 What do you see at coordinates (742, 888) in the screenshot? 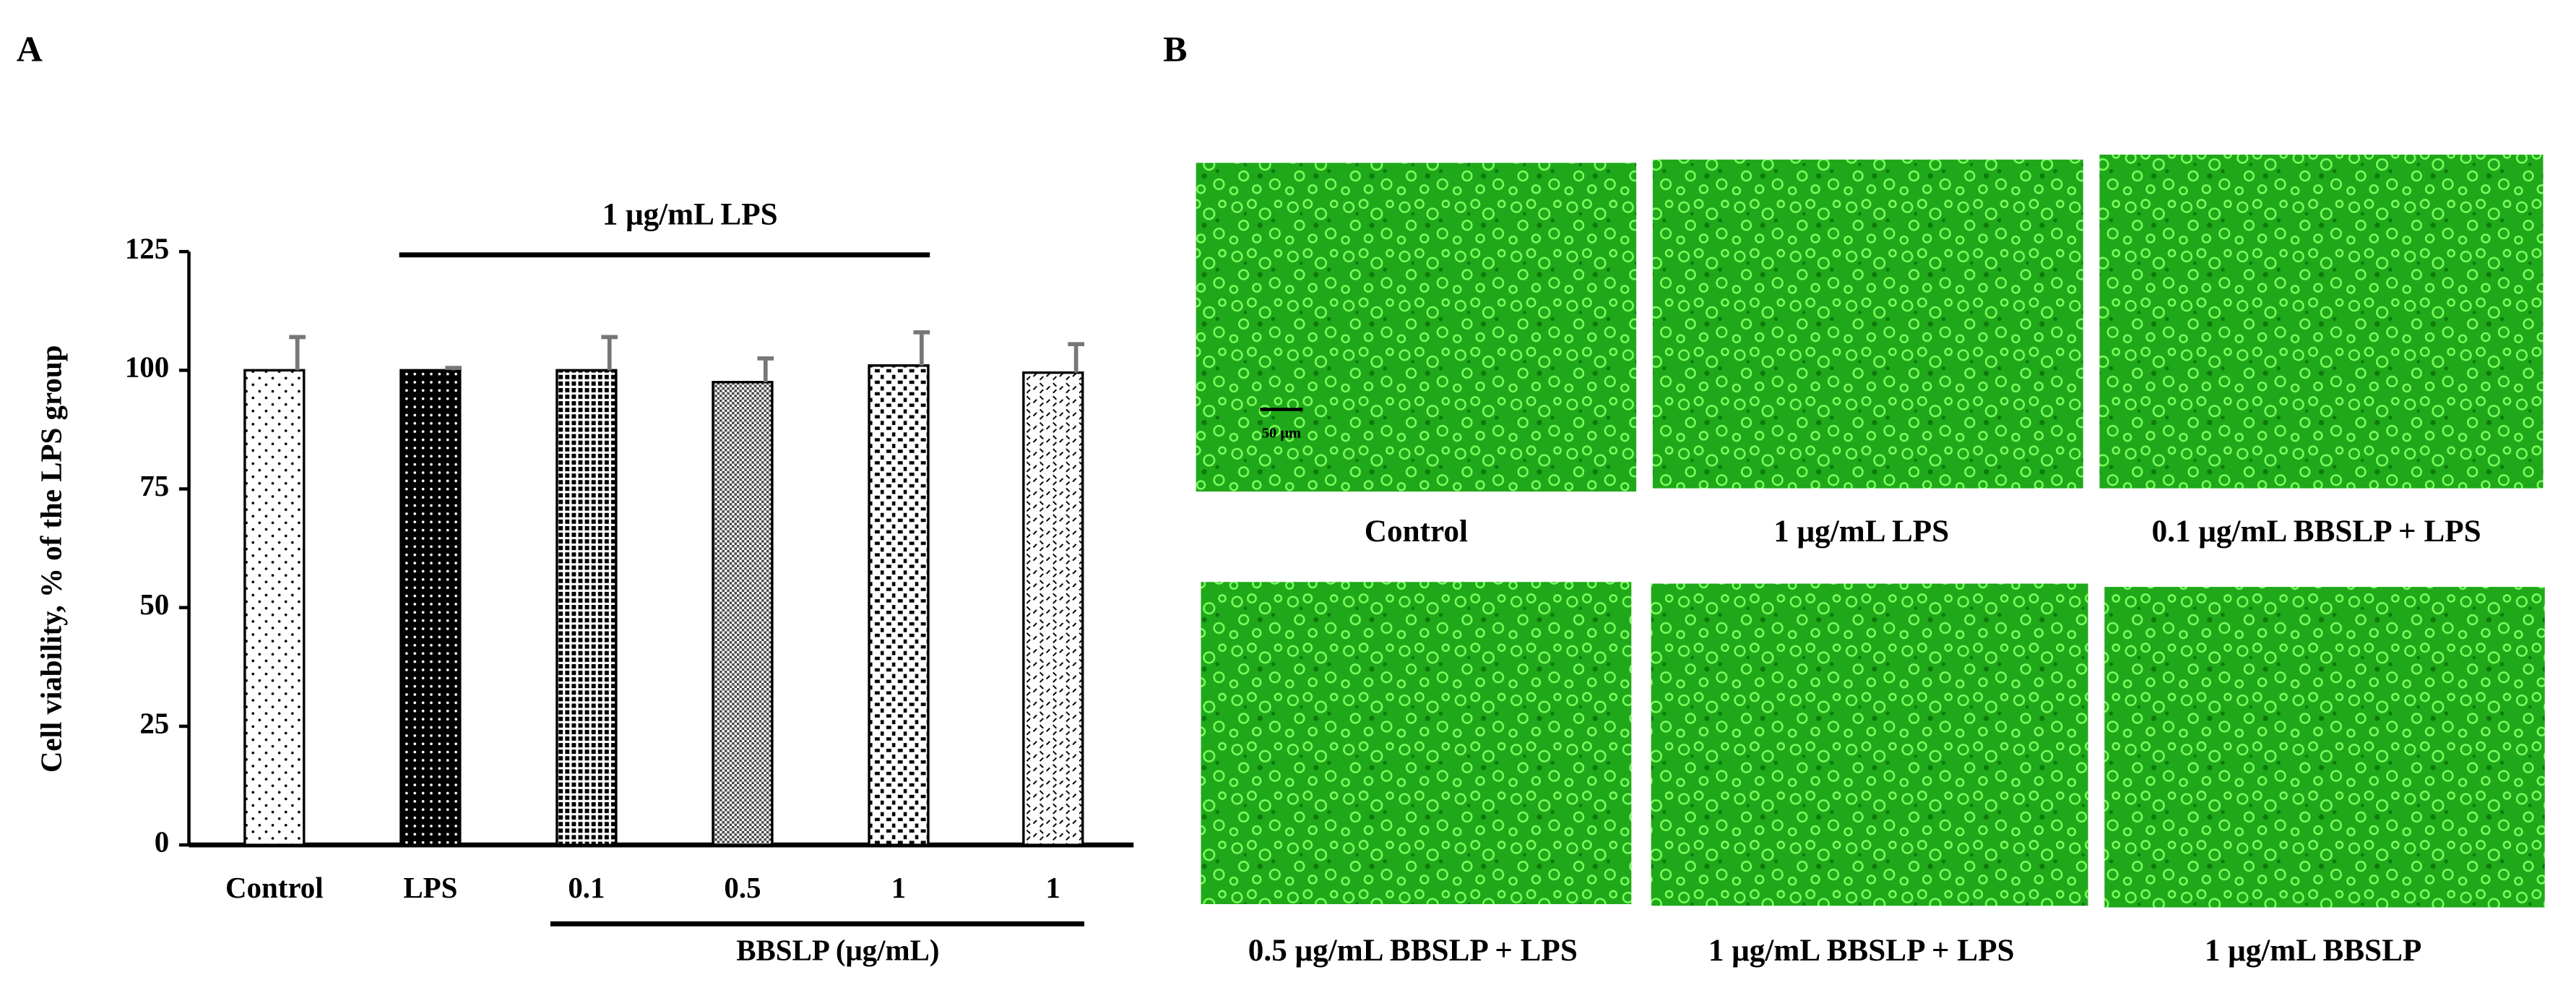
I see `x-tick-label: 0.5` at bounding box center [742, 888].